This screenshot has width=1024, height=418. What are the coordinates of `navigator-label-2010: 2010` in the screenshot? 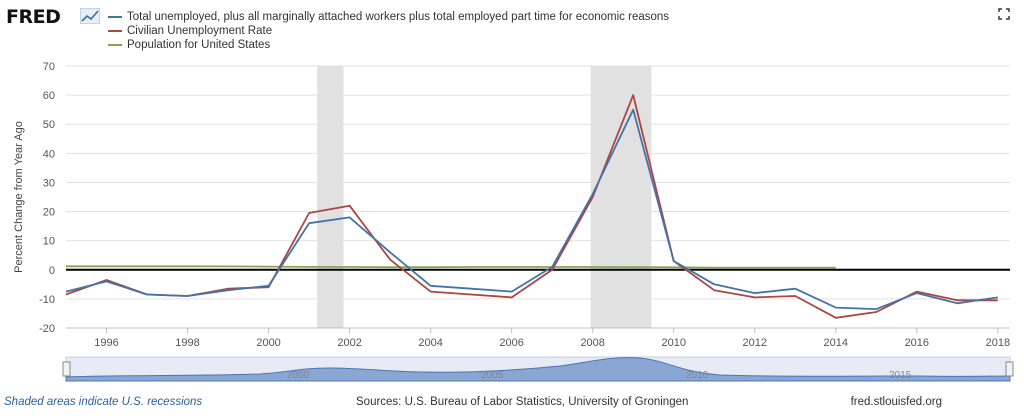 It's located at (697, 375).